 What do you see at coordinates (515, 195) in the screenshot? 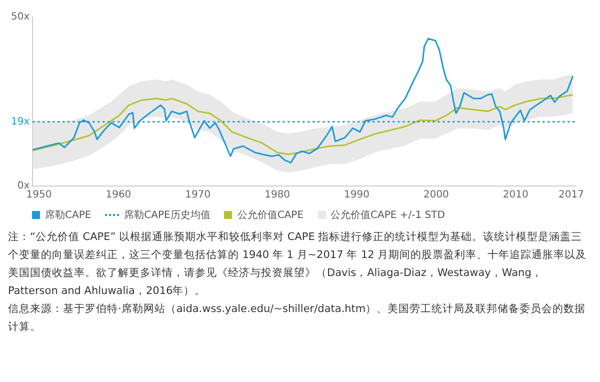
I see `x-tick-label: 2010` at bounding box center [515, 195].